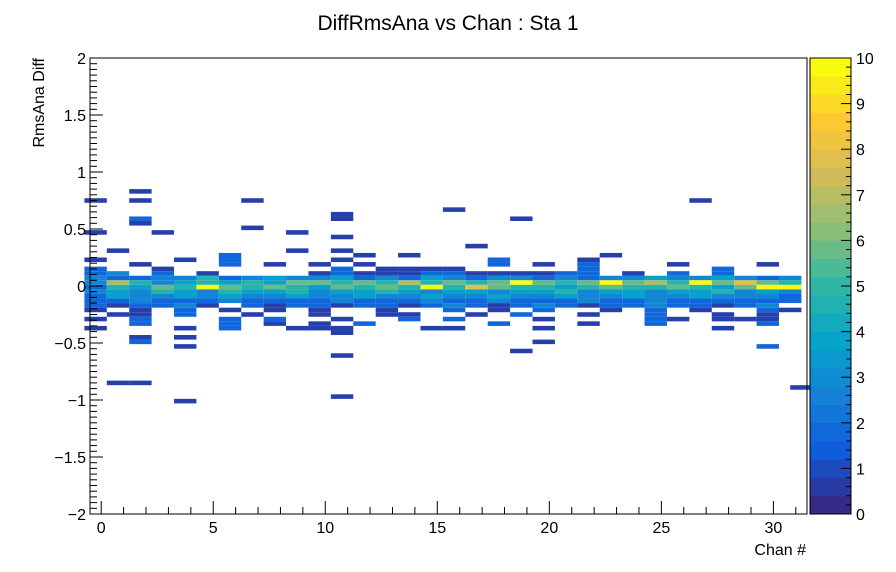 The height and width of the screenshot is (572, 896). What do you see at coordinates (78, 287) in the screenshot?
I see `y-axis: −2 −1.5 −1 −0.5 0 0.5 1 1.5 2` at bounding box center [78, 287].